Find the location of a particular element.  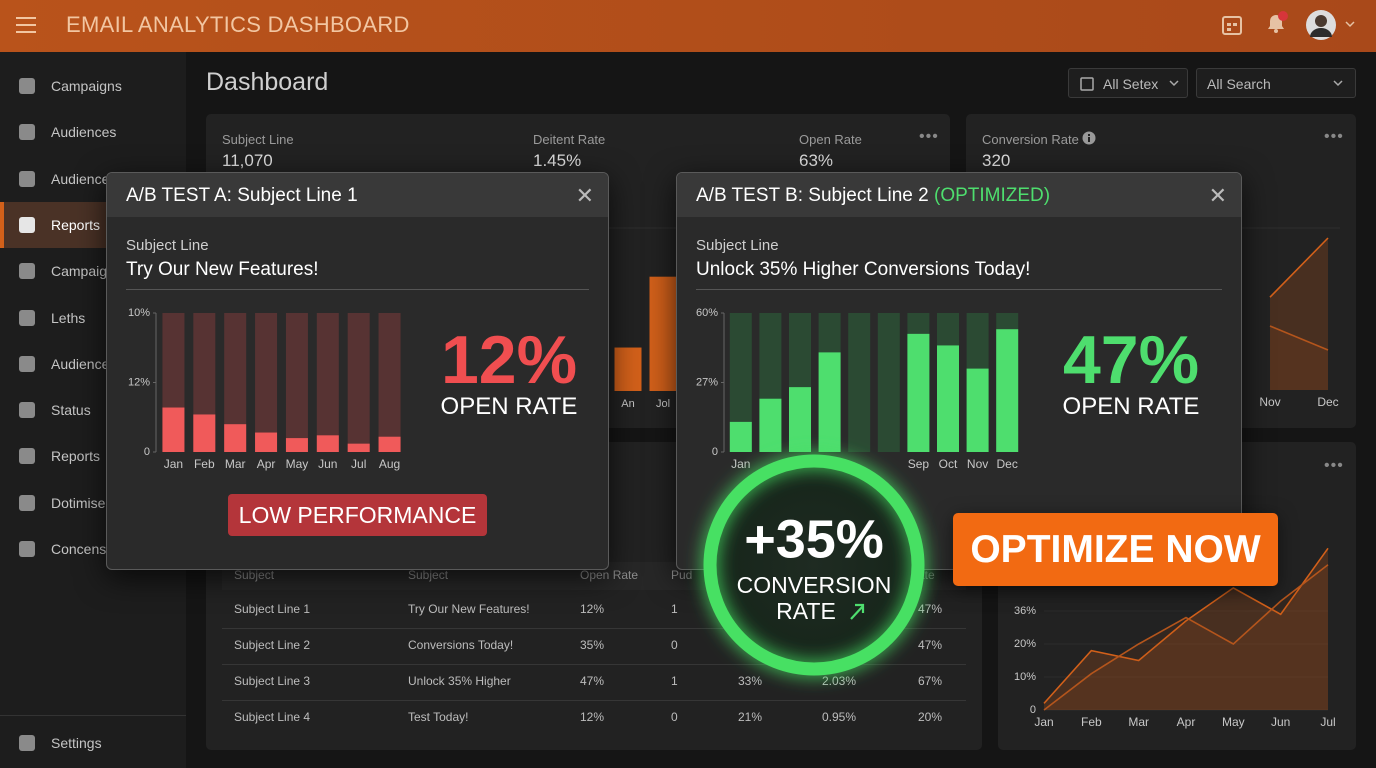

x-tick-label: Mar is located at coordinates (235, 464).